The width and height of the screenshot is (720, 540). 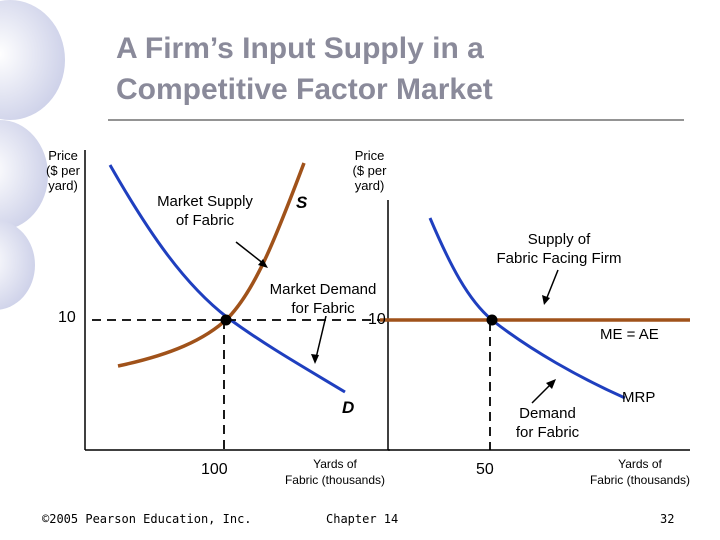 I want to click on firm-y-axis-label: Price ($ per yard), so click(x=369, y=170).